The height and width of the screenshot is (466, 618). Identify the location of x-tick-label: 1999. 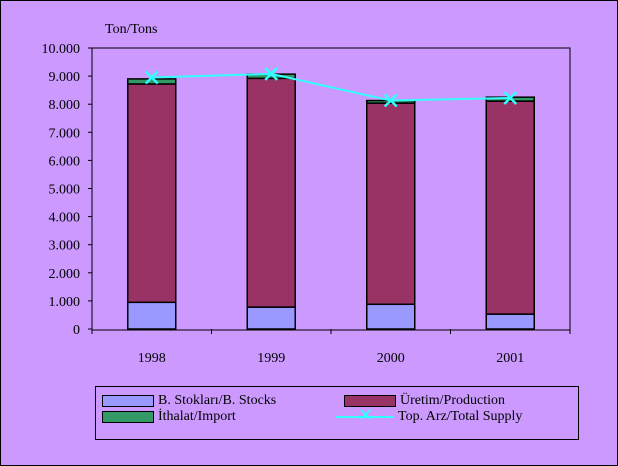
(271, 358).